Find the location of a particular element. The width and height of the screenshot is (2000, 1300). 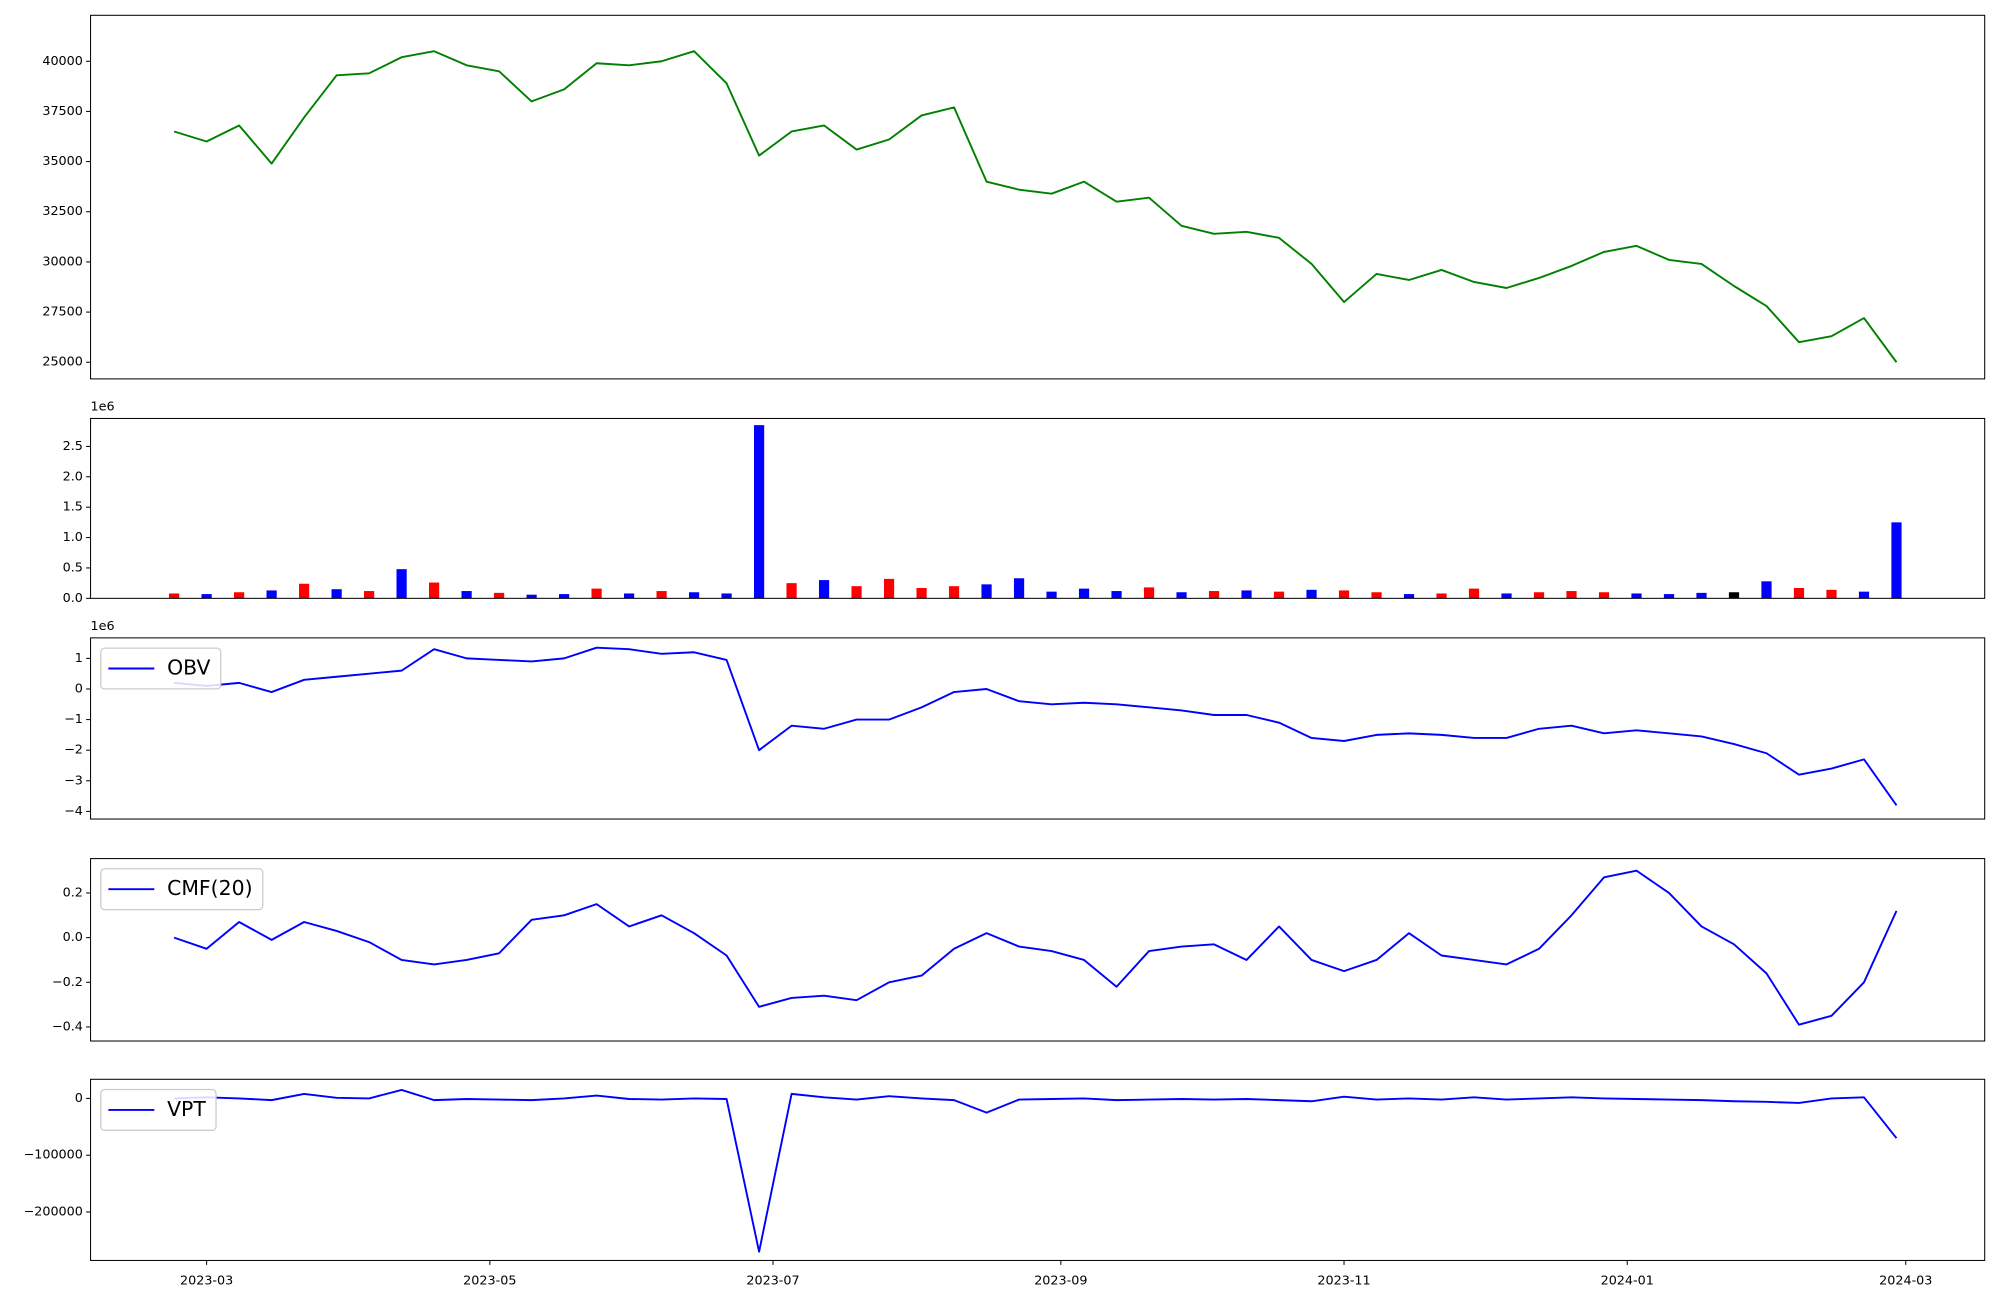

y-tick-label: 0.2 is located at coordinates (73, 892).